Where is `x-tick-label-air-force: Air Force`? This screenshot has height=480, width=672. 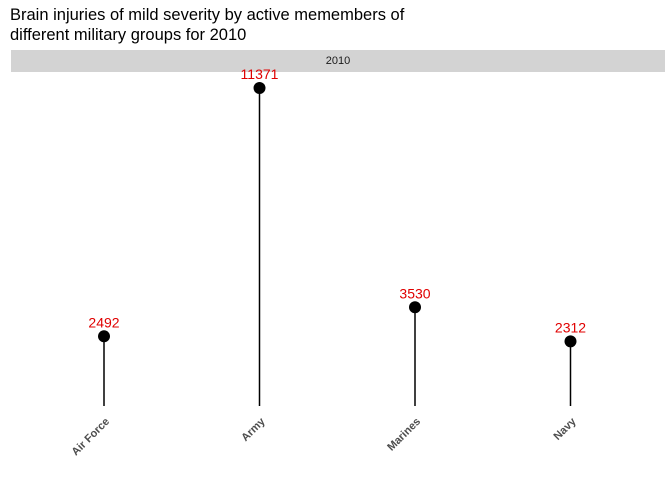 x-tick-label-air-force: Air Force is located at coordinates (90, 437).